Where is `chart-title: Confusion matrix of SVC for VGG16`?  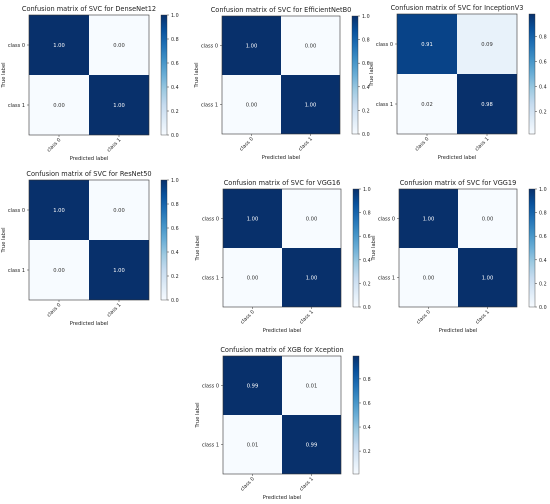 chart-title: Confusion matrix of SVC for VGG16 is located at coordinates (282, 183).